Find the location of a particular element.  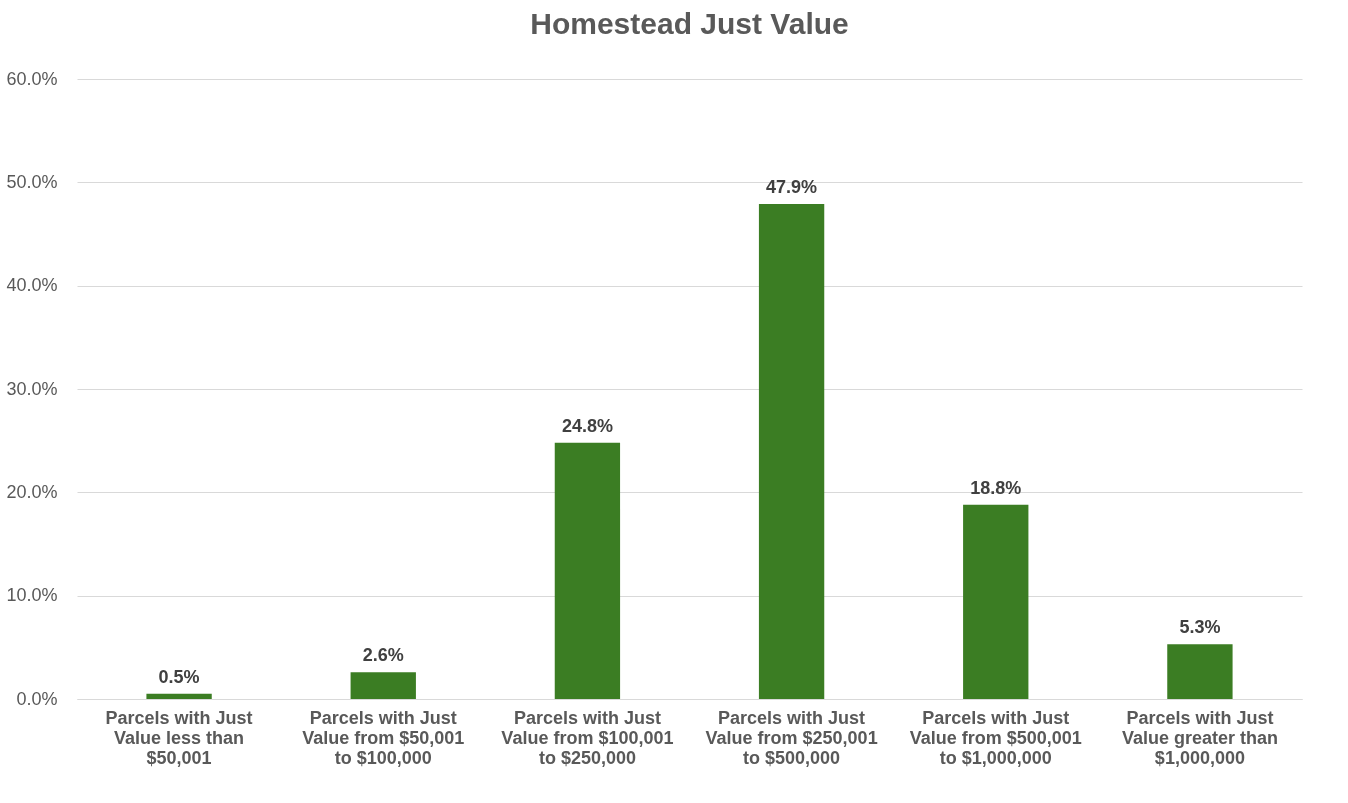

y-tick-label: 10.0% is located at coordinates (32, 595).